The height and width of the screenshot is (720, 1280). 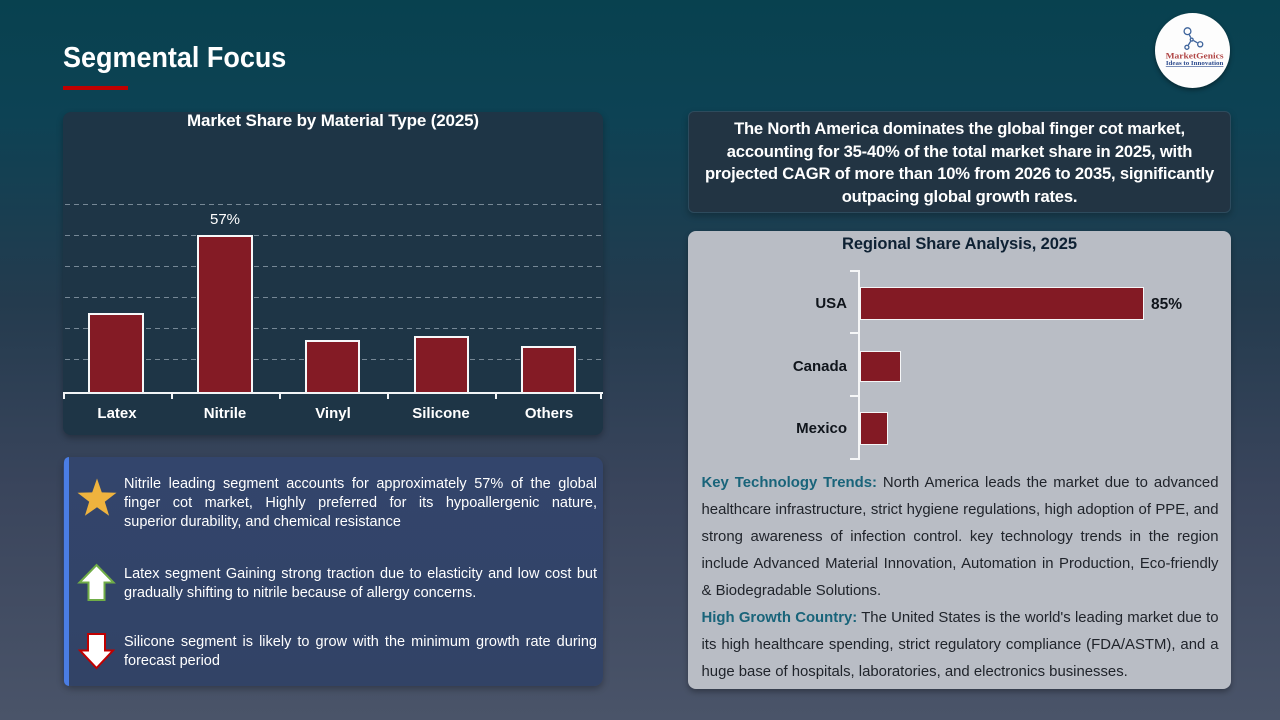 I want to click on svg-text: MarketGenics, so click(x=1195, y=56).